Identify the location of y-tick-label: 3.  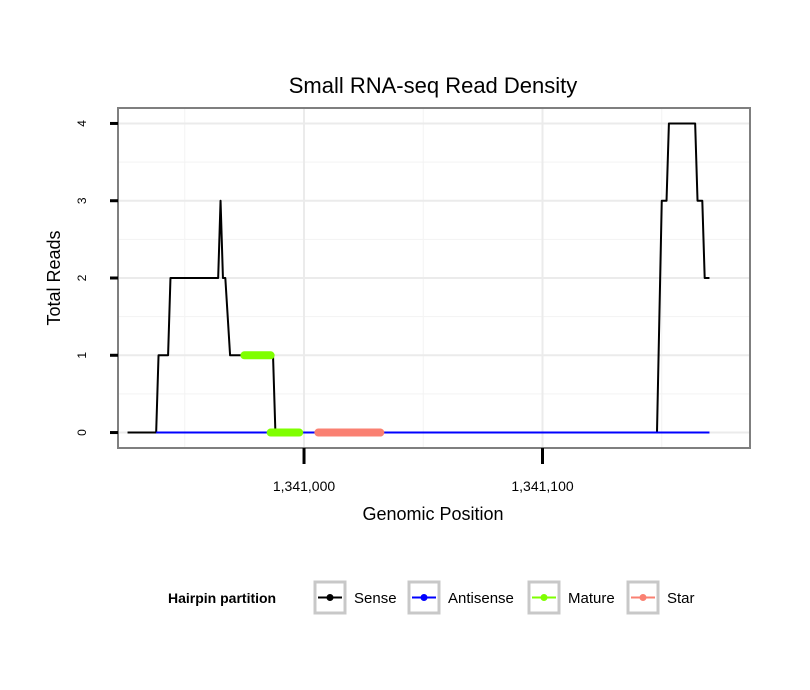
(82, 200).